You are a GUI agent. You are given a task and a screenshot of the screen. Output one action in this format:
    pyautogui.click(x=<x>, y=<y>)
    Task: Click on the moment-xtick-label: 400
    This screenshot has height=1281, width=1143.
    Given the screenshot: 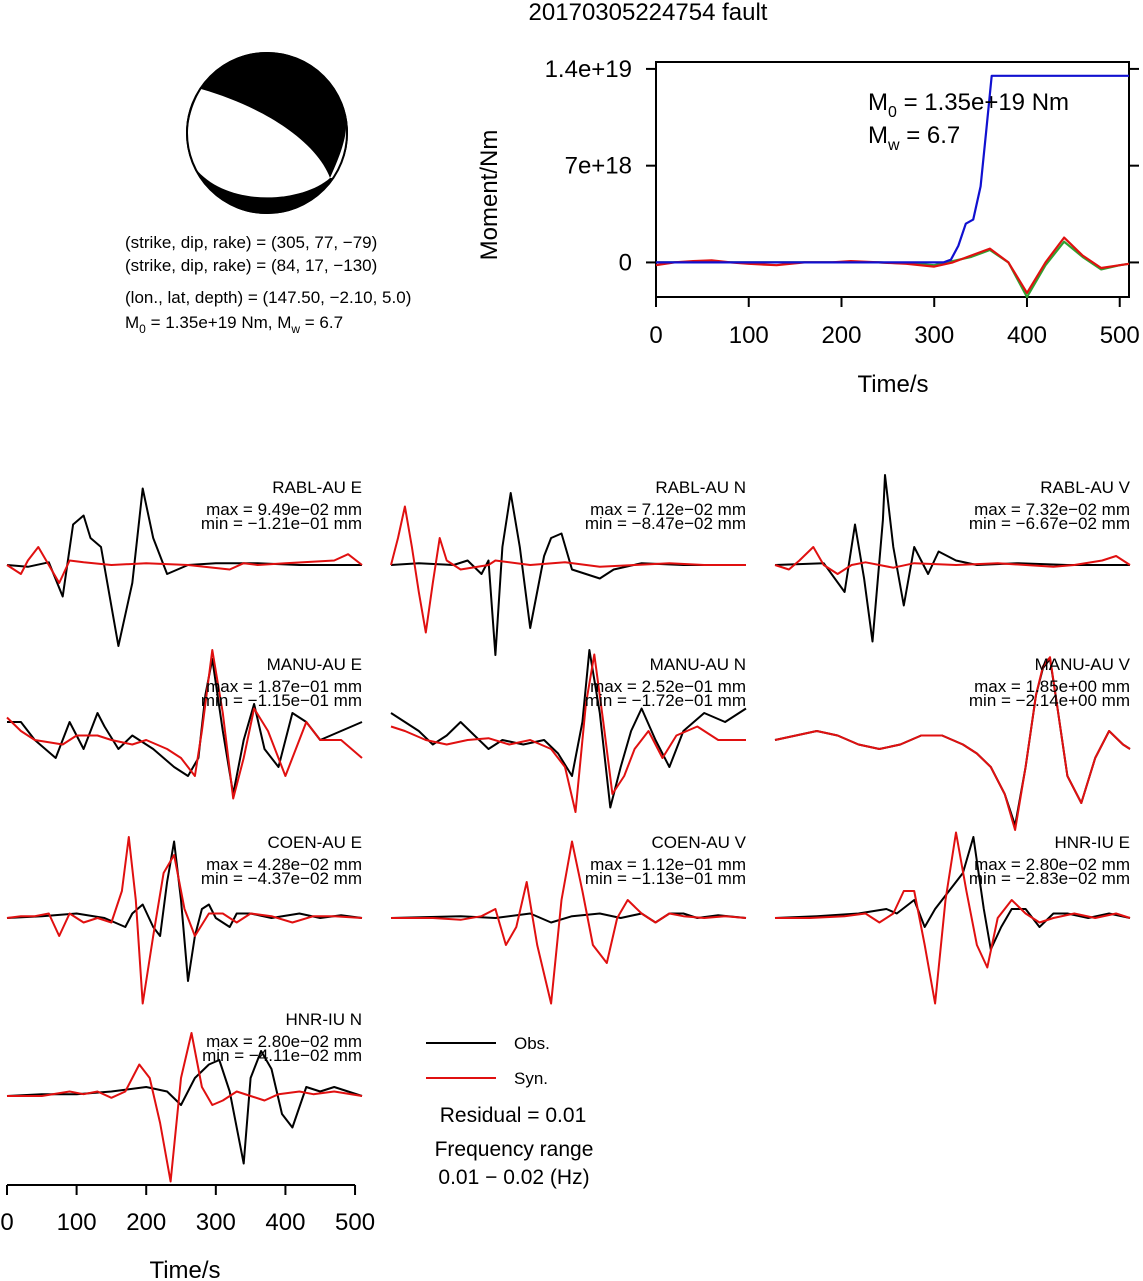 What is the action you would take?
    pyautogui.click(x=1027, y=335)
    